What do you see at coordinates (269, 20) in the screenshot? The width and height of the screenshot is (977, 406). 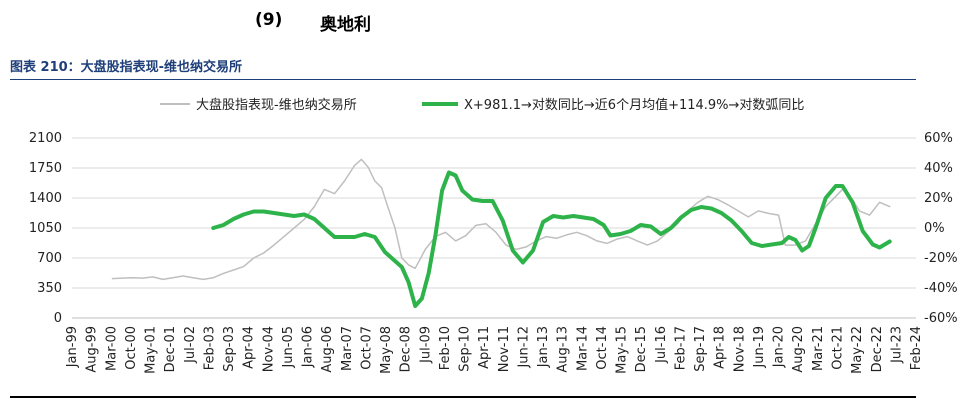 I see `section-number: (9)` at bounding box center [269, 20].